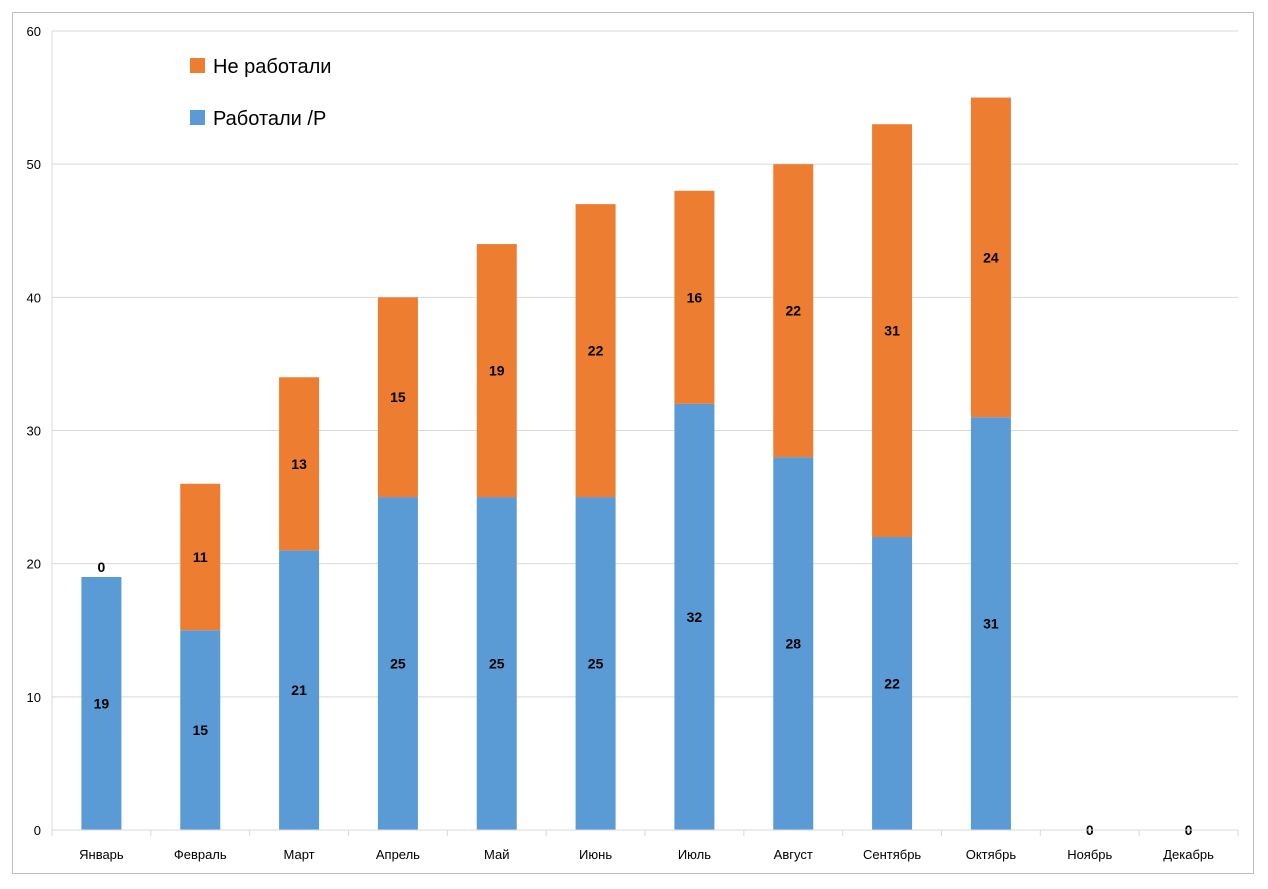  I want to click on bar-РаботалиР-2, so click(299, 690).